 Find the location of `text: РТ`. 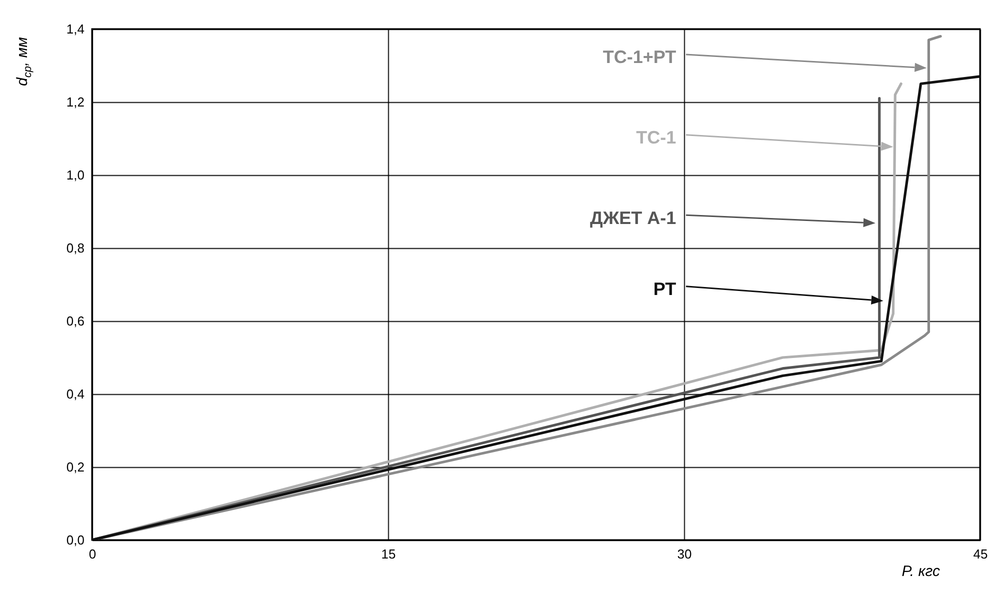

text: РТ is located at coordinates (664, 288).